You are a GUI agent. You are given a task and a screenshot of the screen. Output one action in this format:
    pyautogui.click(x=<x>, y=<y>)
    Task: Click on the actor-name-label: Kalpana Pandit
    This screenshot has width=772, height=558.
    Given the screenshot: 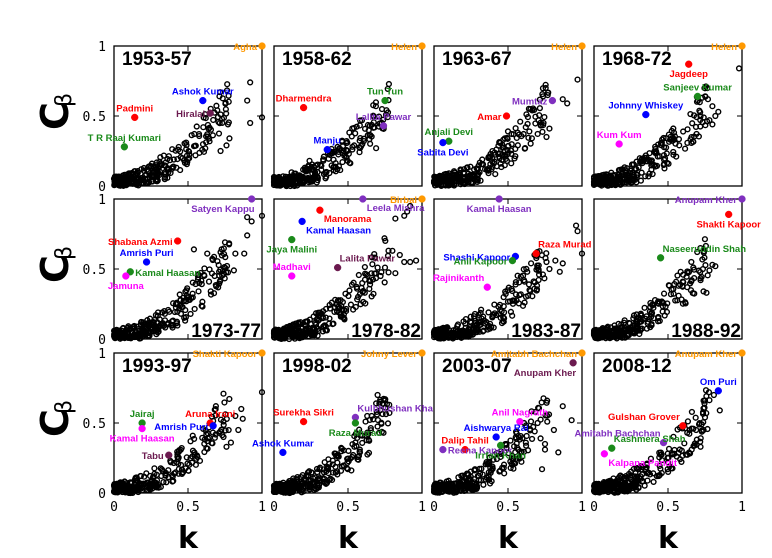 What is the action you would take?
    pyautogui.click(x=642, y=463)
    